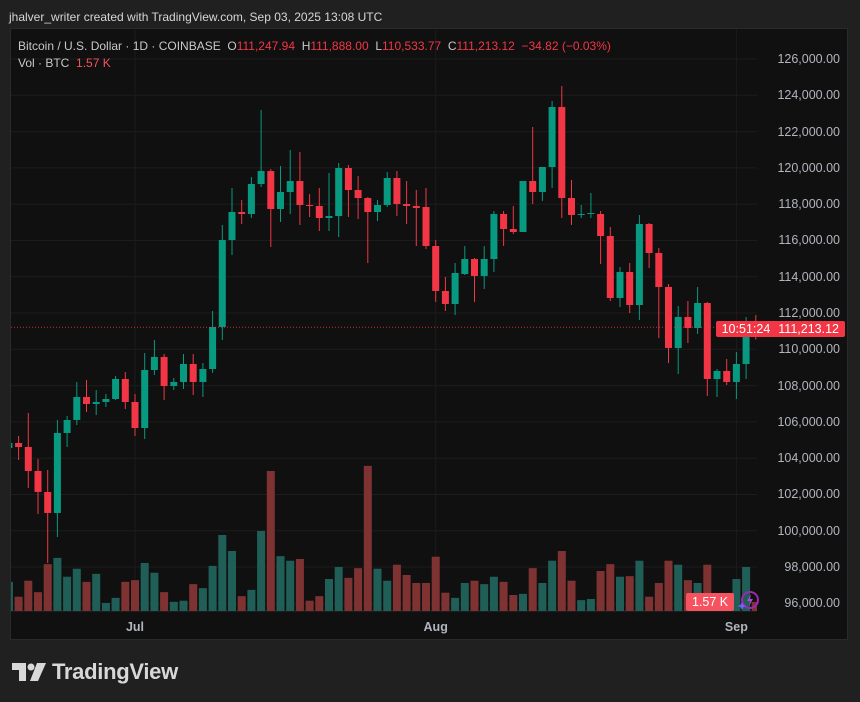 This screenshot has width=860, height=702. Describe the element at coordinates (809, 349) in the screenshot. I see `price-tick: 110,000.00` at that location.